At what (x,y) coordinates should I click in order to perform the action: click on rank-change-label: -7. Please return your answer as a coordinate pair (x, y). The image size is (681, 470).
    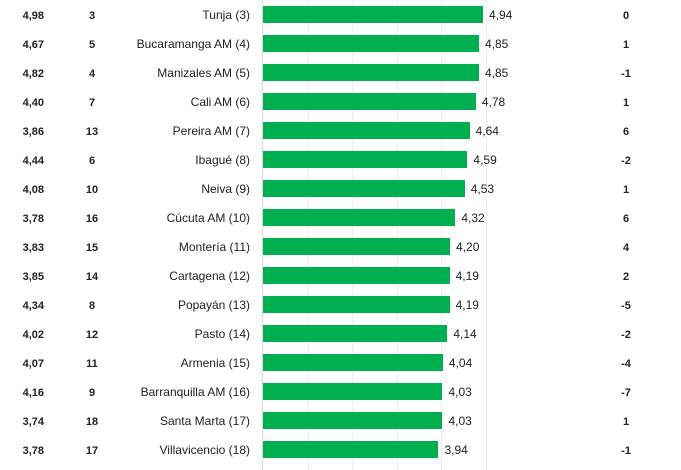
    Looking at the image, I should click on (626, 393).